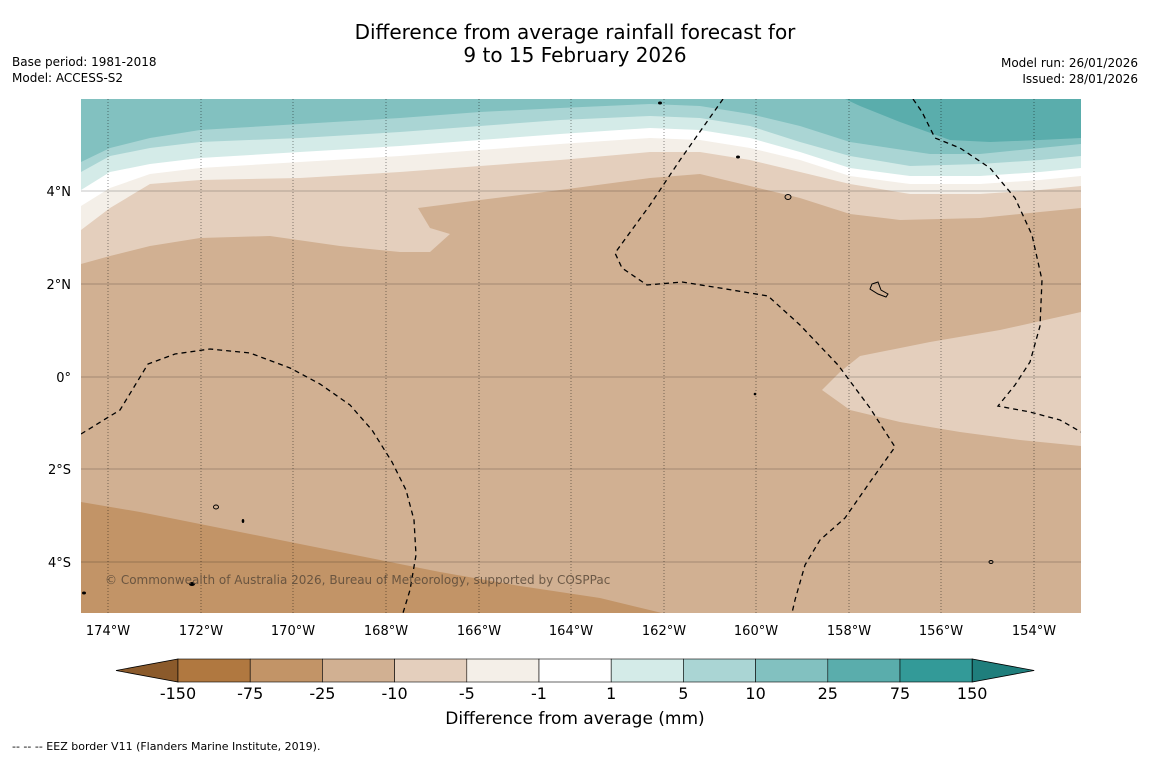  Describe the element at coordinates (1080, 79) in the screenshot. I see `issued-text: Issued: 28/01/2026` at that location.